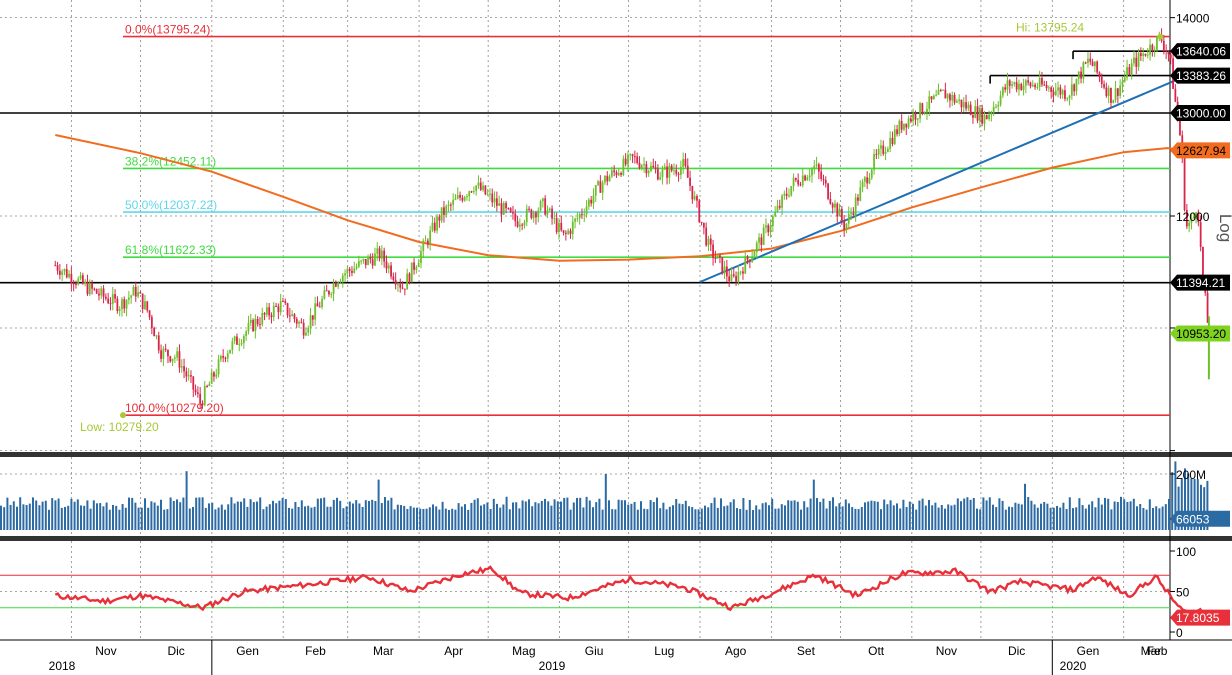  Describe the element at coordinates (1200, 113) in the screenshot. I see `price-tag-box` at that location.